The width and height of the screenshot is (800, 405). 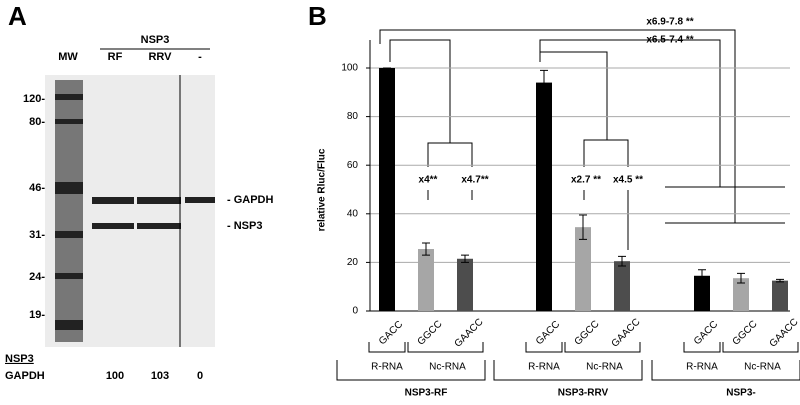 I want to click on y-tick-label: 80, so click(x=353, y=116).